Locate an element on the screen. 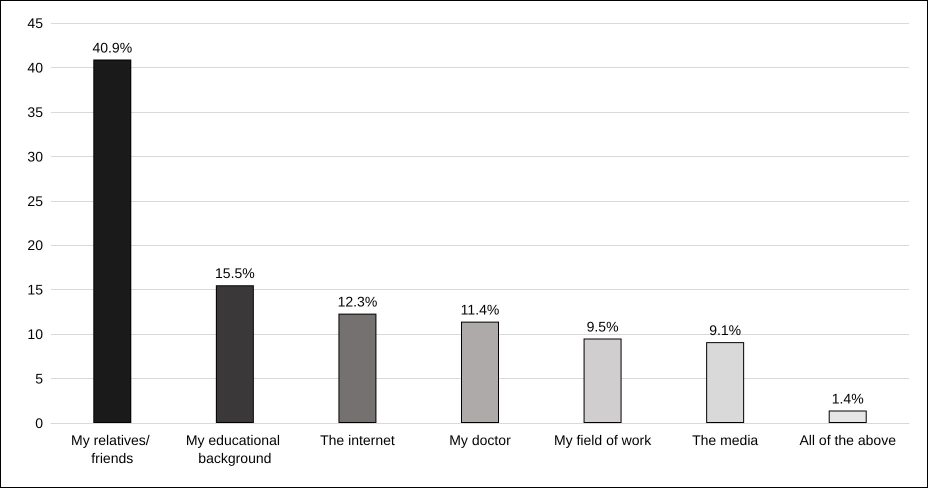 This screenshot has height=488, width=928. x-tick-label: My doctor is located at coordinates (480, 440).